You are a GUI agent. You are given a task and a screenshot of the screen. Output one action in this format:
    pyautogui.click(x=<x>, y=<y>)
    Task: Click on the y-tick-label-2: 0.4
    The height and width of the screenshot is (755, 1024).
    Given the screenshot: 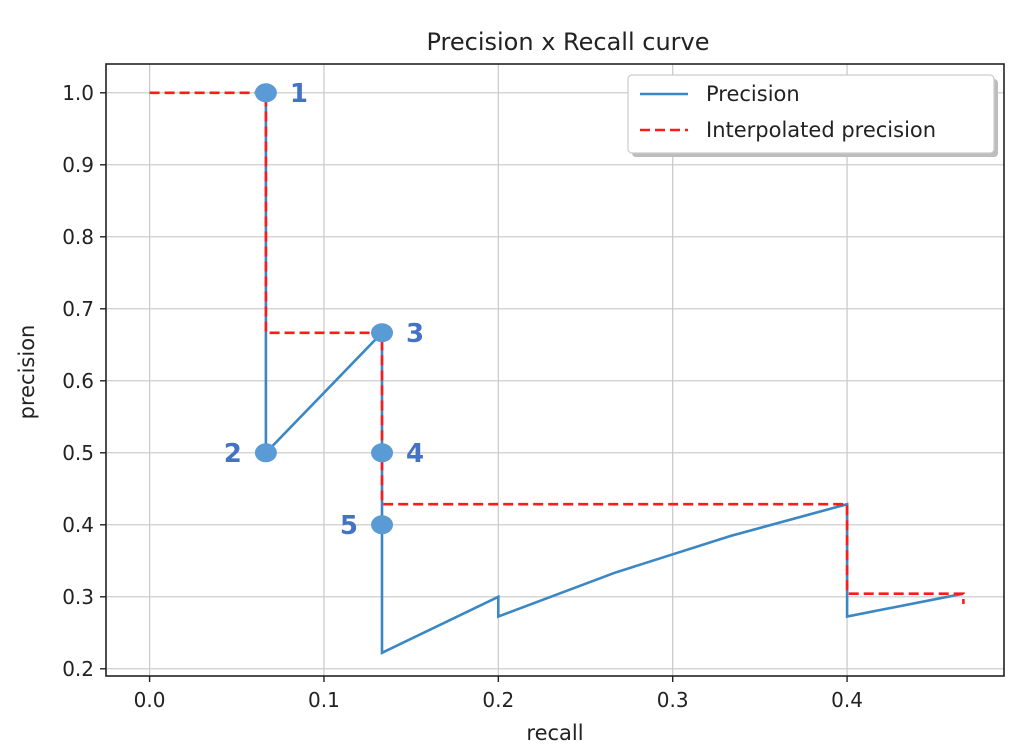 What is the action you would take?
    pyautogui.click(x=78, y=525)
    